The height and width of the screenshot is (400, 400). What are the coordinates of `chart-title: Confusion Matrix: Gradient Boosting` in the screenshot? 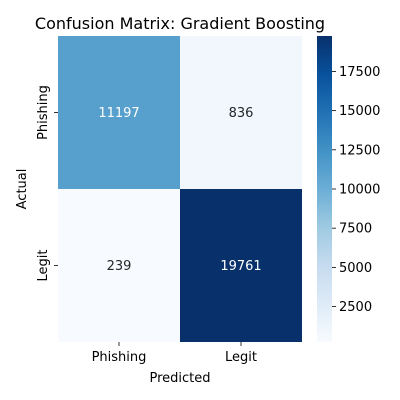 It's located at (180, 23).